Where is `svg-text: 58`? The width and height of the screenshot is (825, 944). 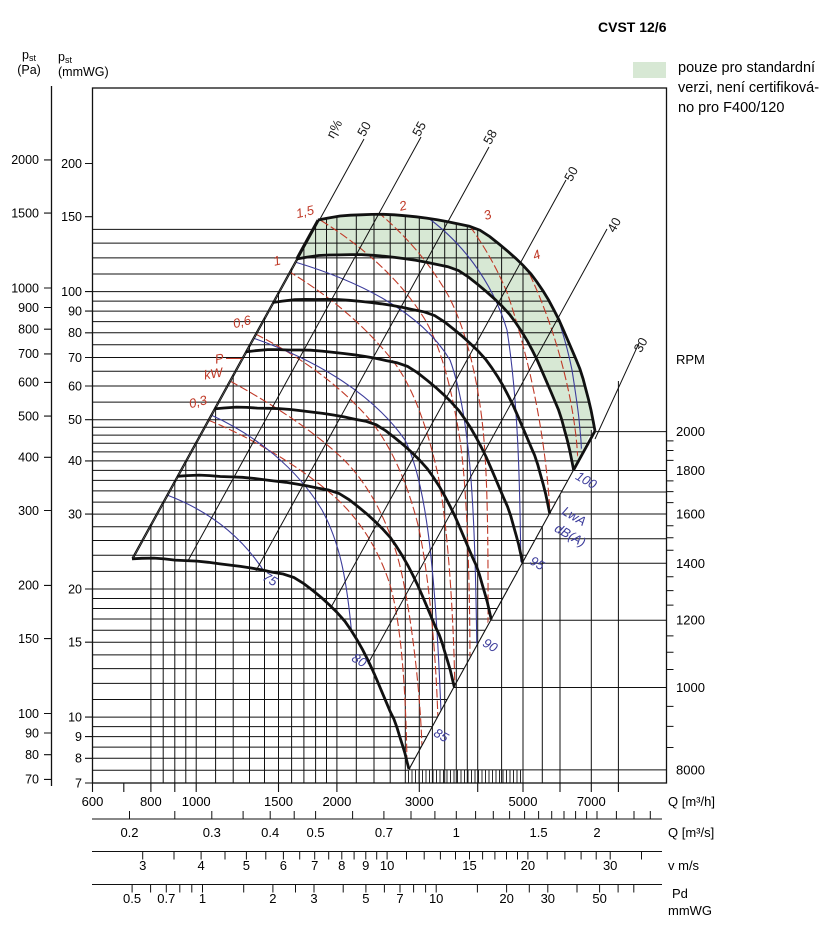 svg-text: 58 is located at coordinates (490, 137).